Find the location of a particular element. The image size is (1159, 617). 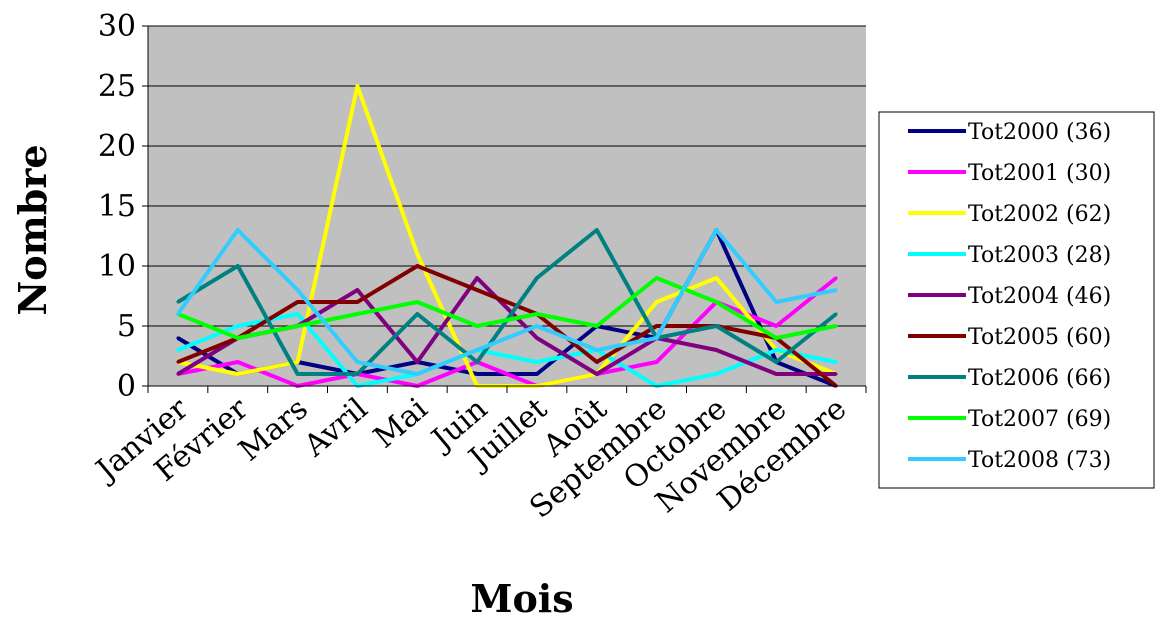

legend-label: Tot2006 (66) is located at coordinates (1039, 378).